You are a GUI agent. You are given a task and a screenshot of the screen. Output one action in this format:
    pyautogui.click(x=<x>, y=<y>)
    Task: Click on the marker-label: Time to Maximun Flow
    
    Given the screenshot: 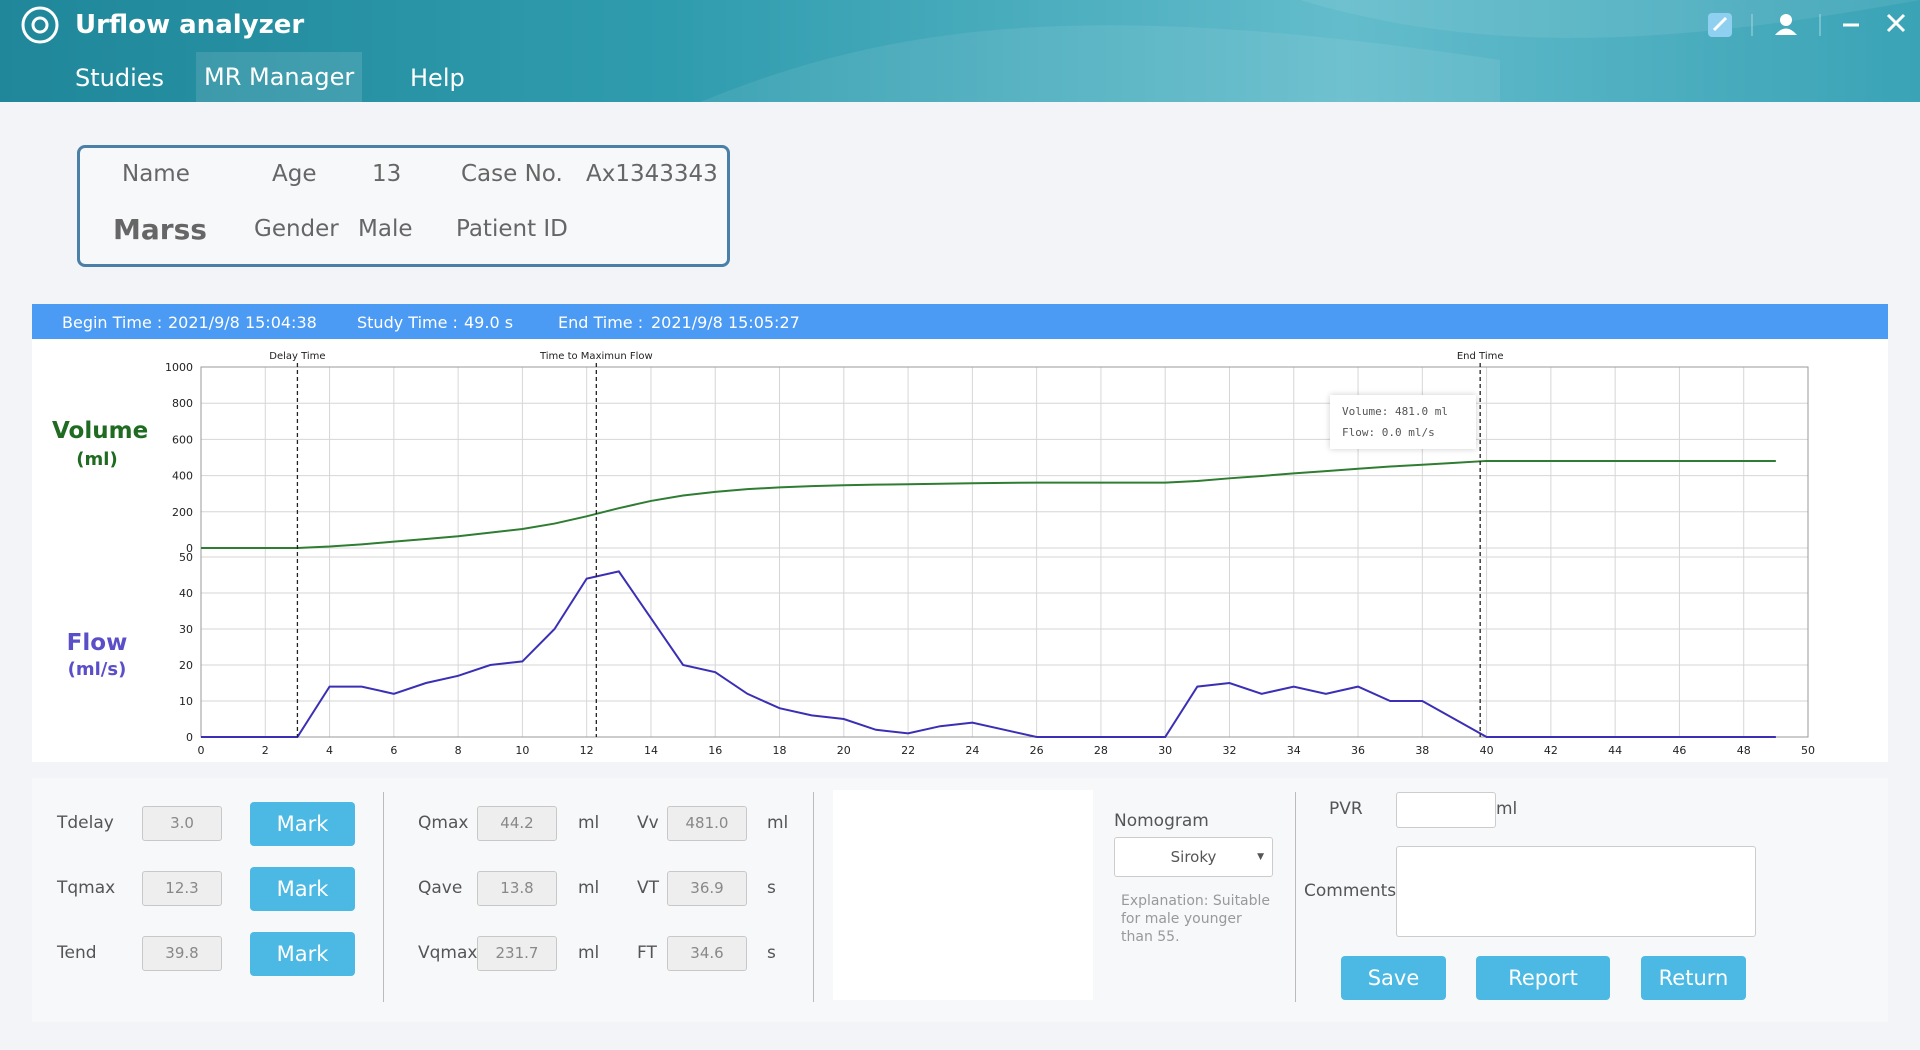 What is the action you would take?
    pyautogui.click(x=596, y=356)
    